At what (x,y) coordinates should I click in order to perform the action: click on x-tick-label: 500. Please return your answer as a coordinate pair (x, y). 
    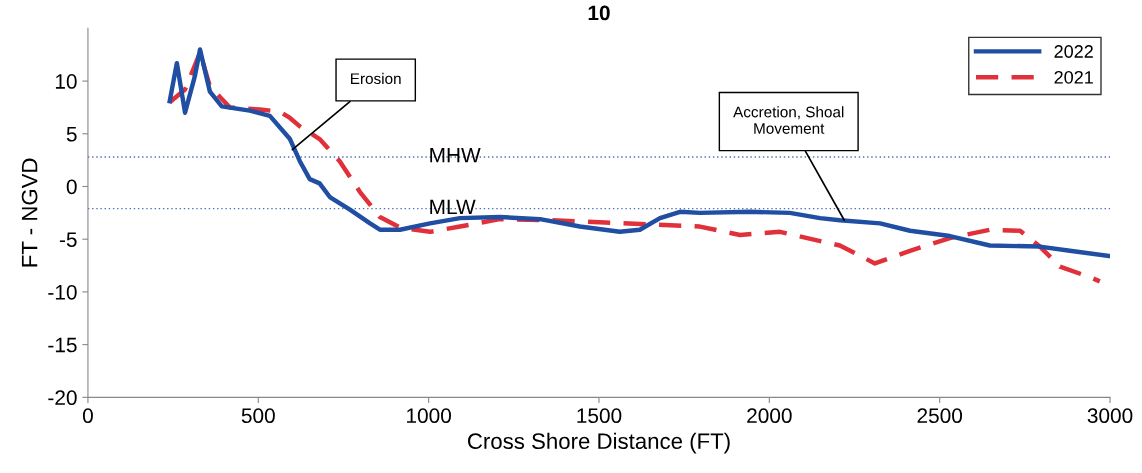
    Looking at the image, I should click on (258, 416).